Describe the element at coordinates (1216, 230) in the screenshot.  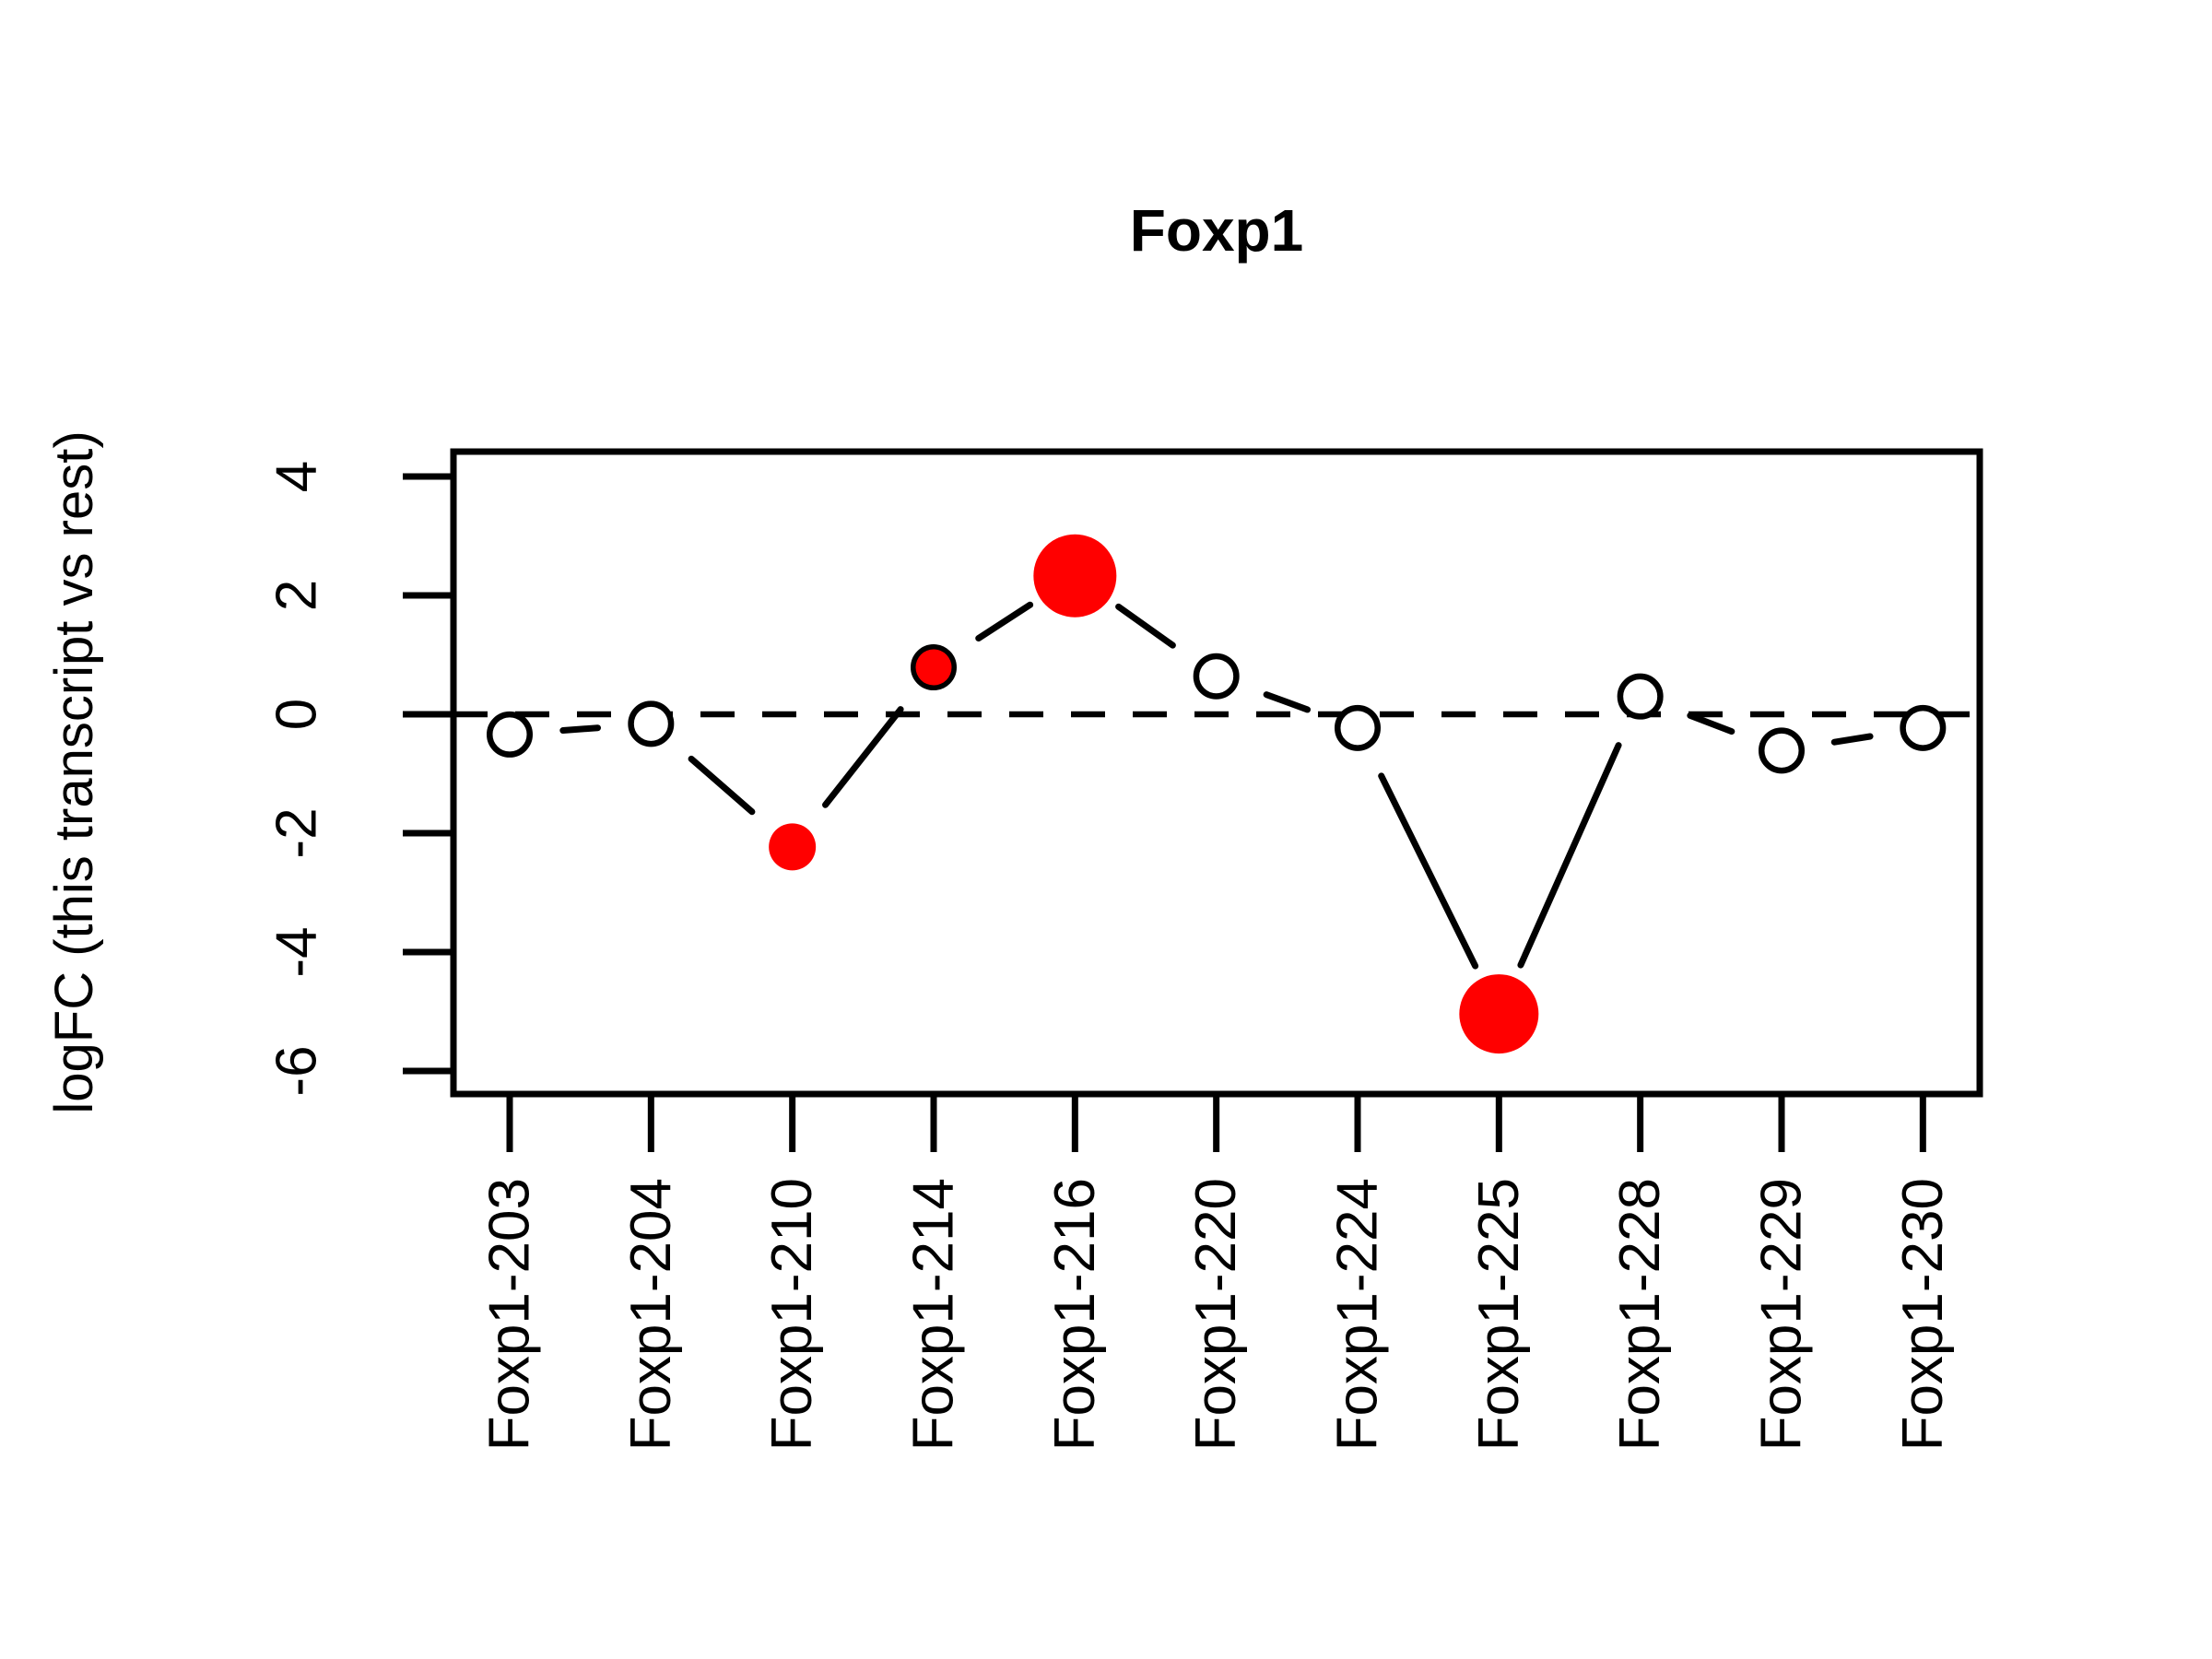
I see `chart-title: Foxp1` at that location.